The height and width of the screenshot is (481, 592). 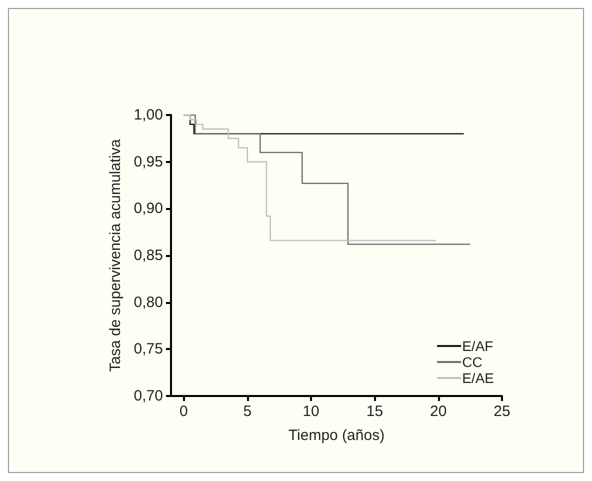 I want to click on y-axis-title: Tasa de supervivencia acumulativa, so click(x=115, y=255).